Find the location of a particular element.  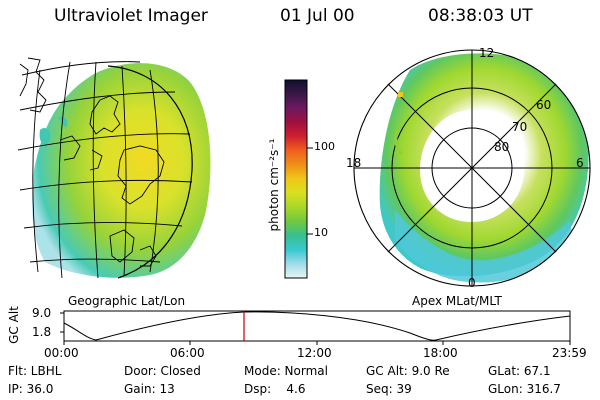

right-caption: Apex MLat/MLT is located at coordinates (457, 301).